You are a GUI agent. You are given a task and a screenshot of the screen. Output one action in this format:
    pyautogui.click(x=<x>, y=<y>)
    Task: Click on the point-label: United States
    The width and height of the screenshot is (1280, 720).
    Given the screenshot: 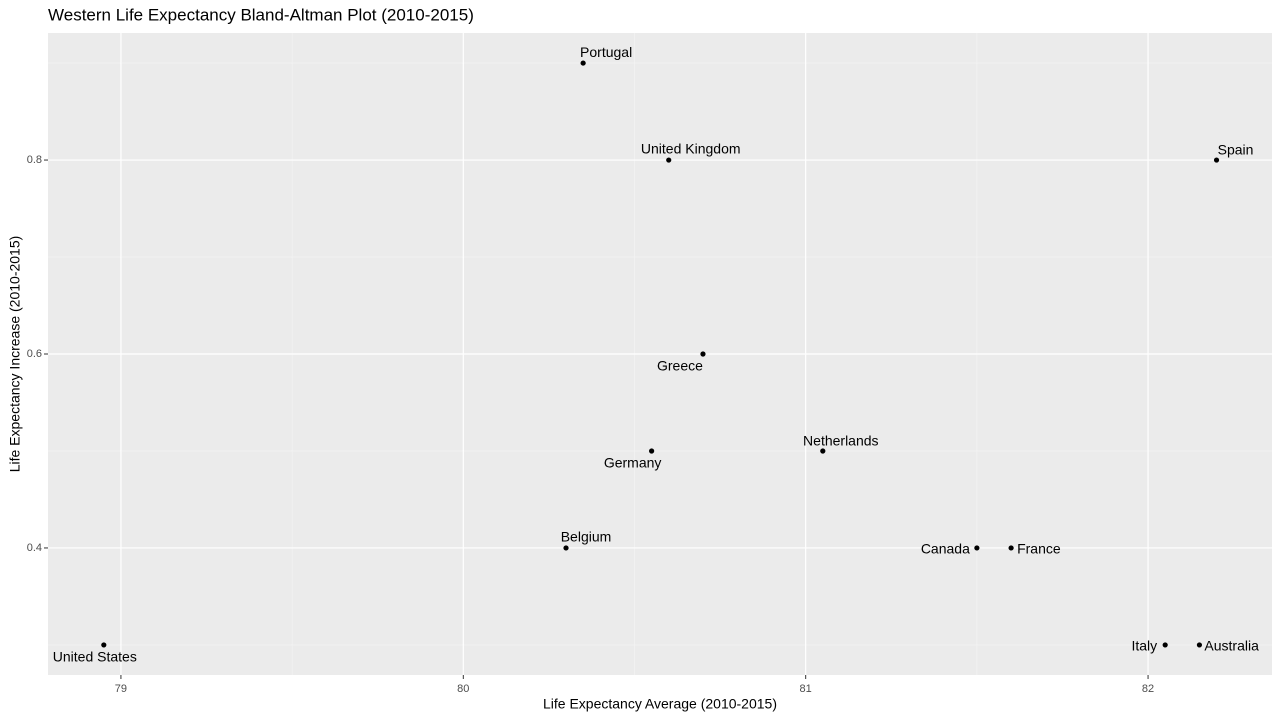 What is the action you would take?
    pyautogui.click(x=95, y=657)
    